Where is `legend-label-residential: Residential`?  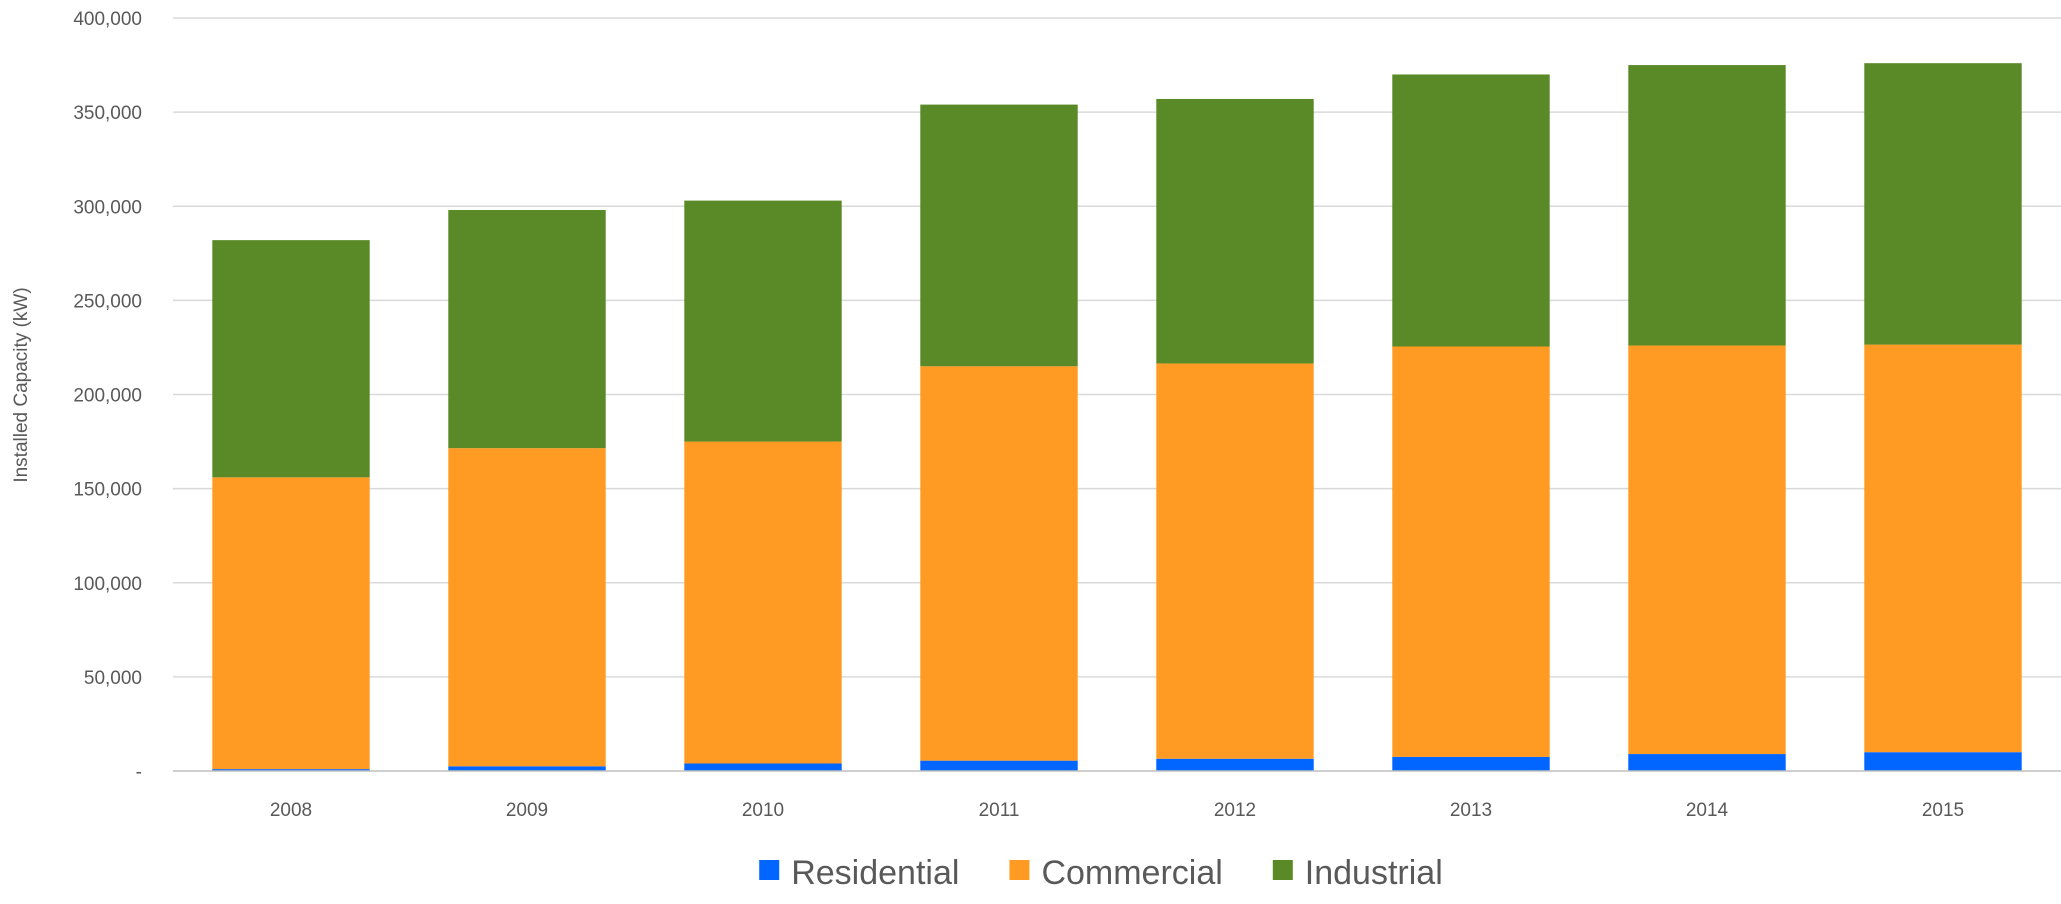 legend-label-residential: Residential is located at coordinates (875, 873).